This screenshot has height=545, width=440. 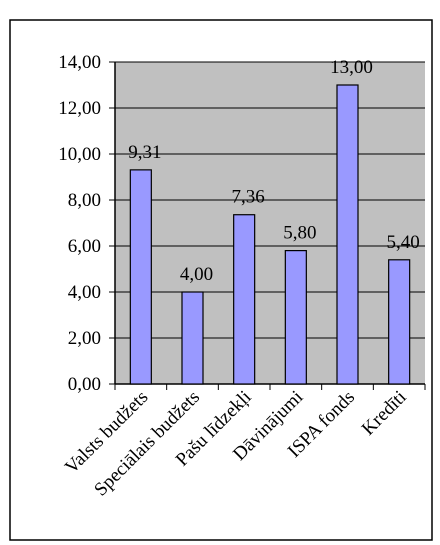 What do you see at coordinates (248, 197) in the screenshot?
I see `value-label: 7,36` at bounding box center [248, 197].